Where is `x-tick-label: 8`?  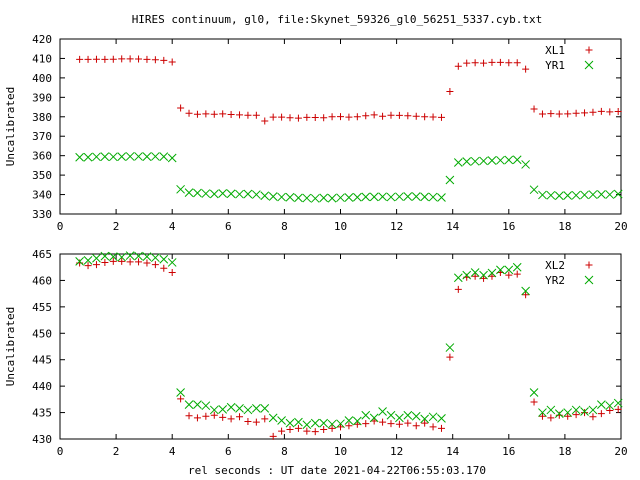
x-tick-label: 8 is located at coordinates (284, 226).